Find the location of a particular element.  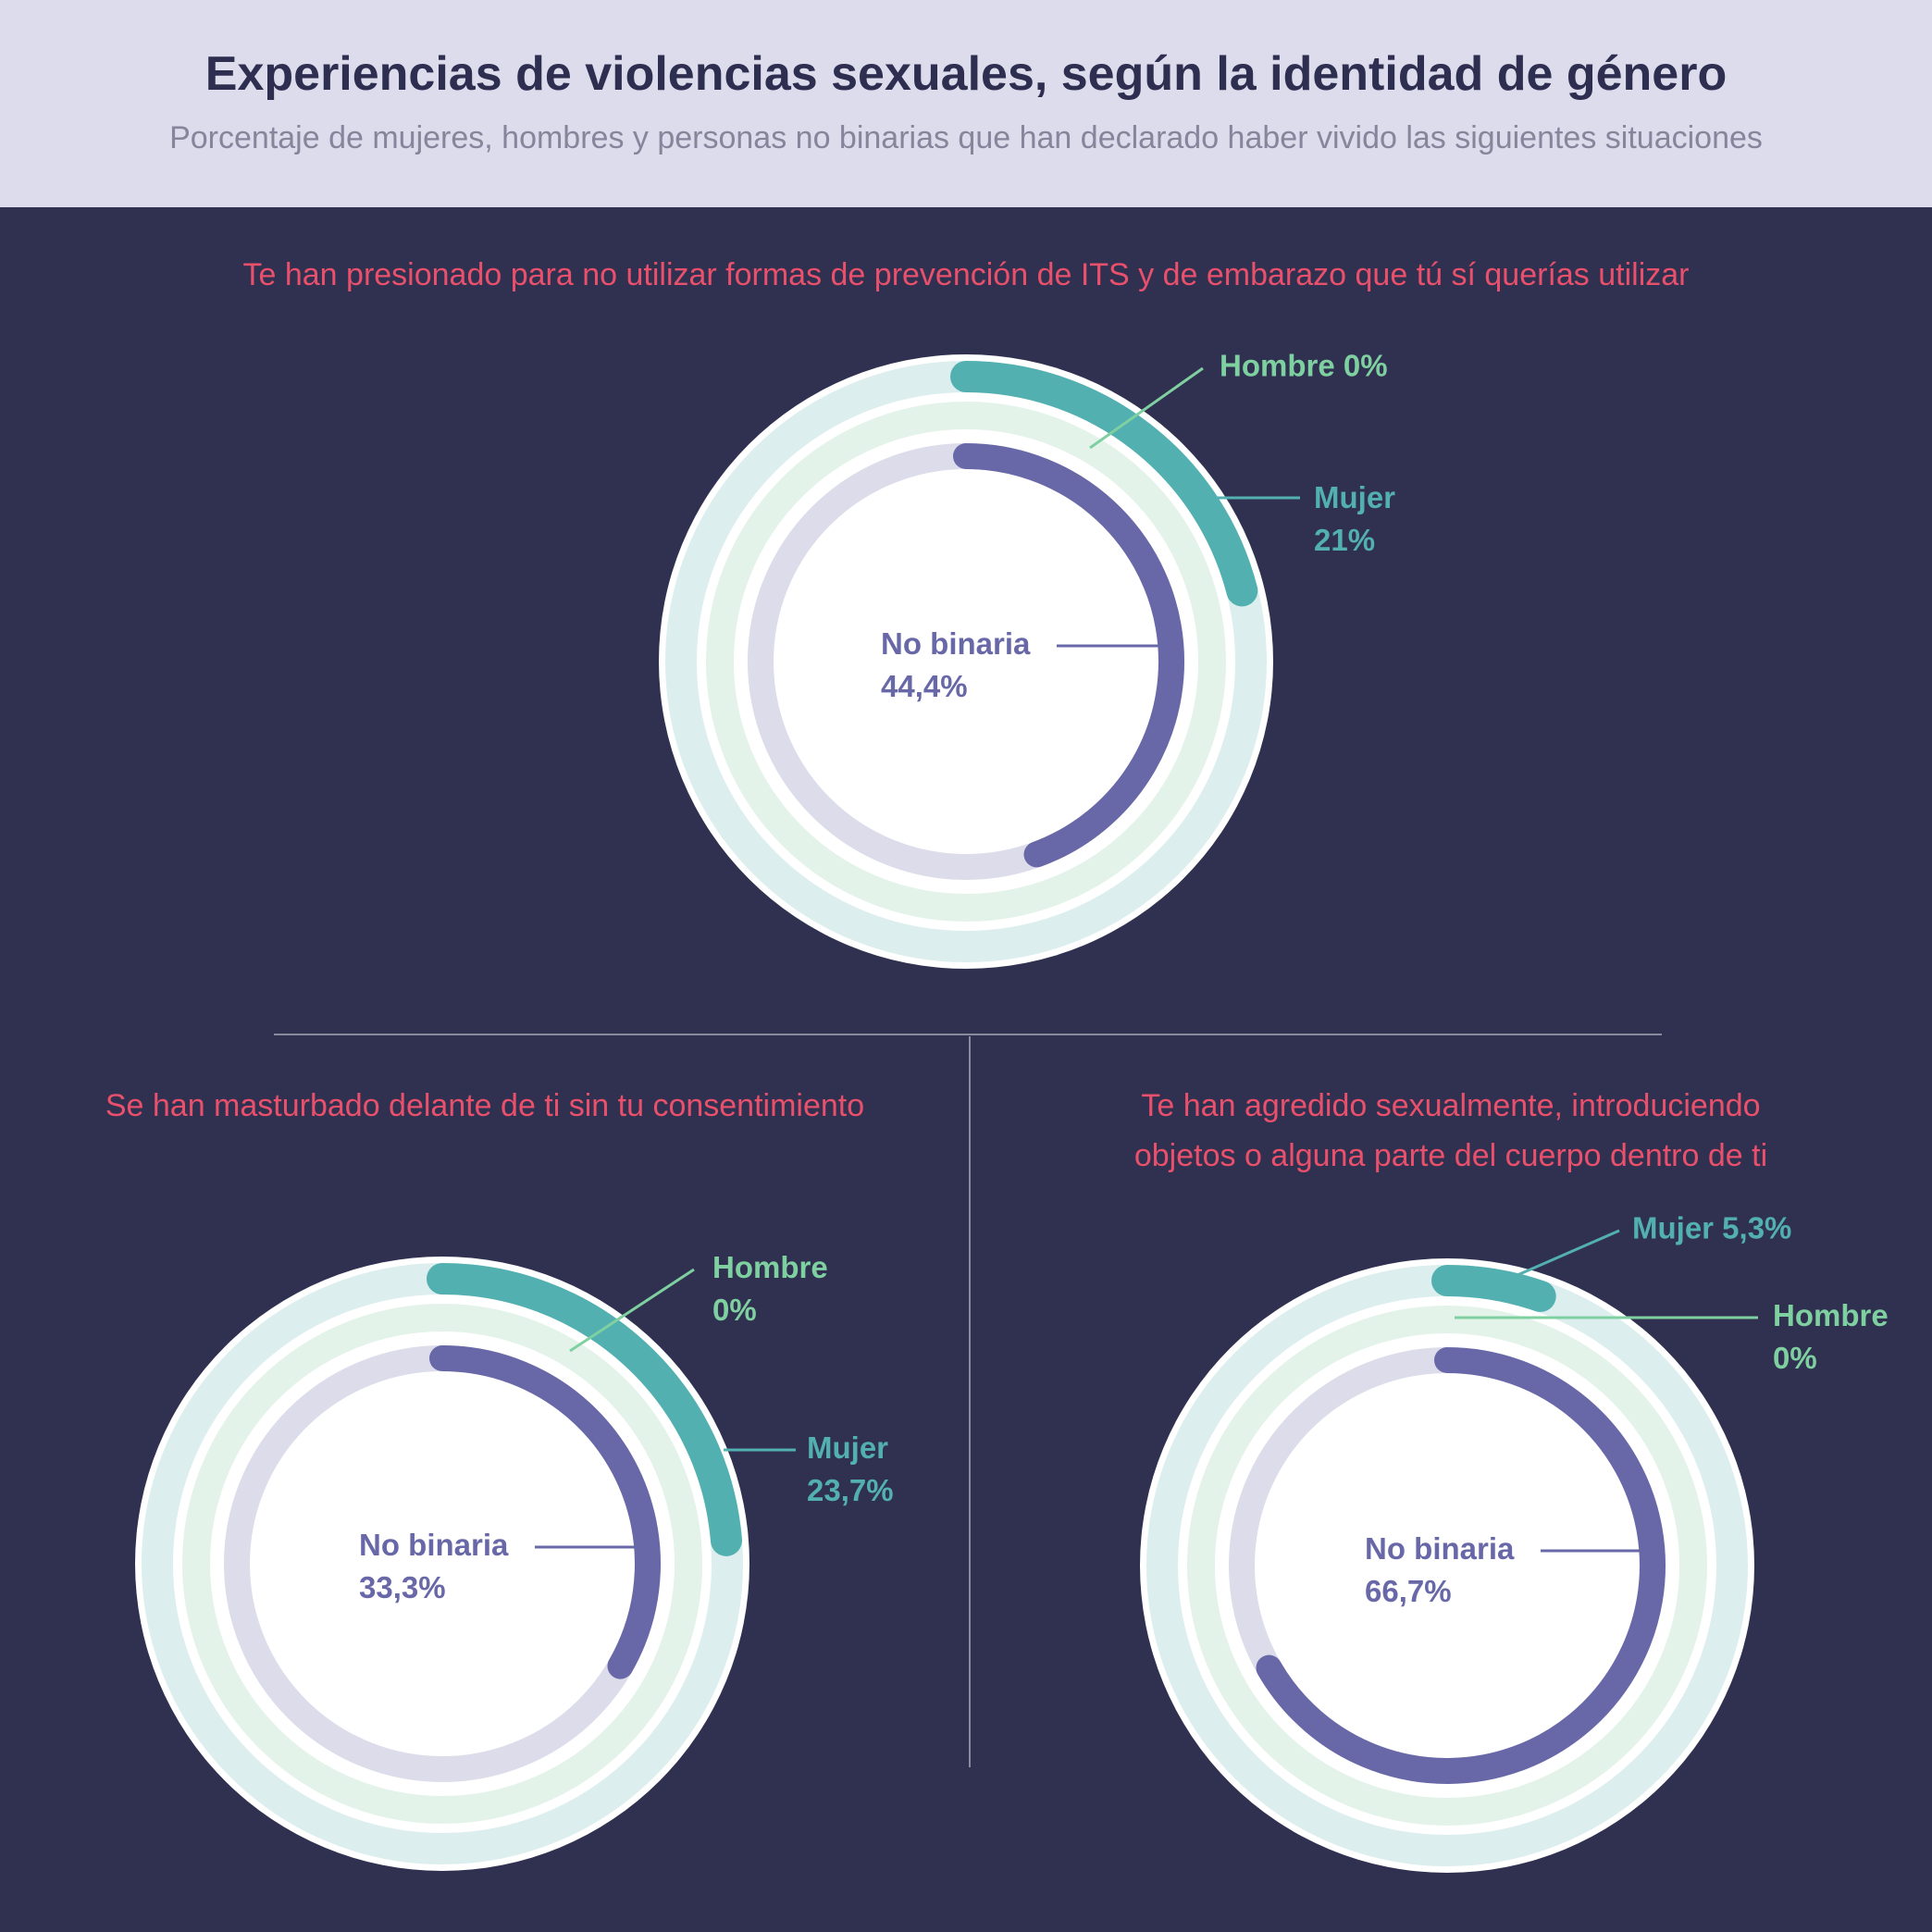

chart-3-nb-bar is located at coordinates (1461, 1566).